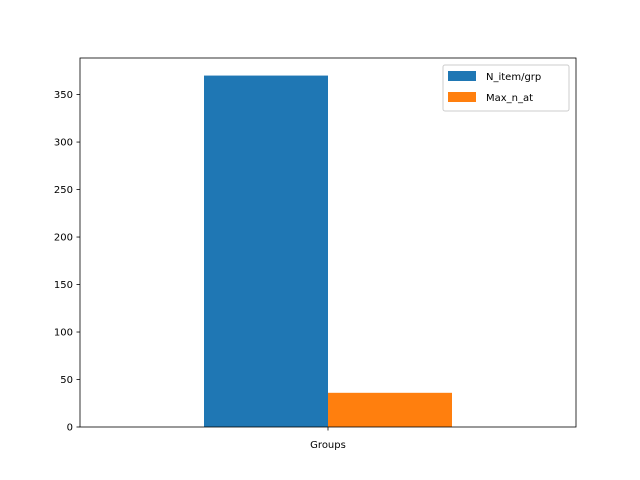  What do you see at coordinates (506, 88) in the screenshot?
I see `legend: N_item/grp Max_n_at` at bounding box center [506, 88].